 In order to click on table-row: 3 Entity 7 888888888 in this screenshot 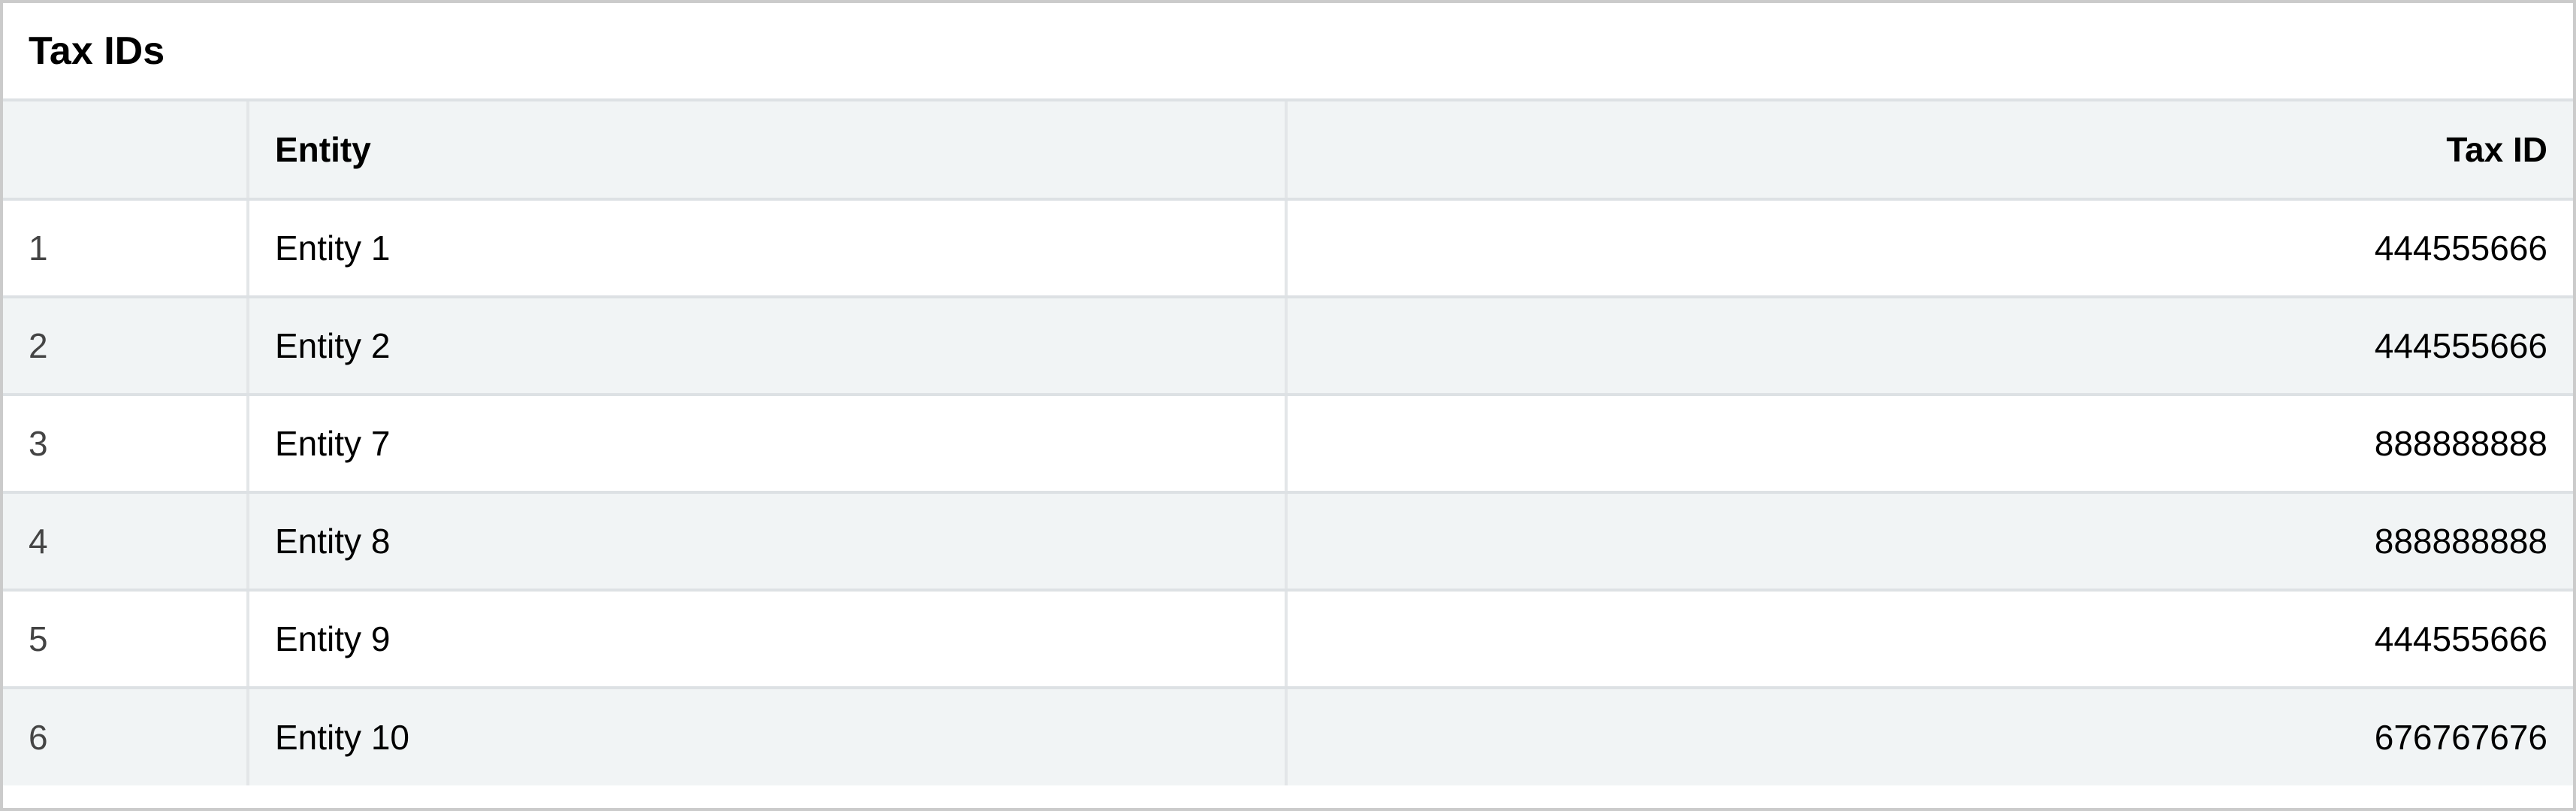, I will do `click(1288, 444)`.